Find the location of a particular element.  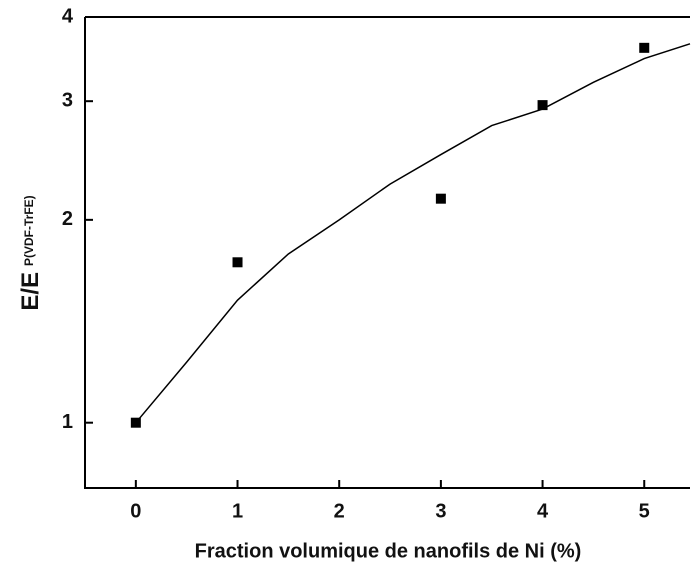

x-tick-label: 5 is located at coordinates (644, 511).